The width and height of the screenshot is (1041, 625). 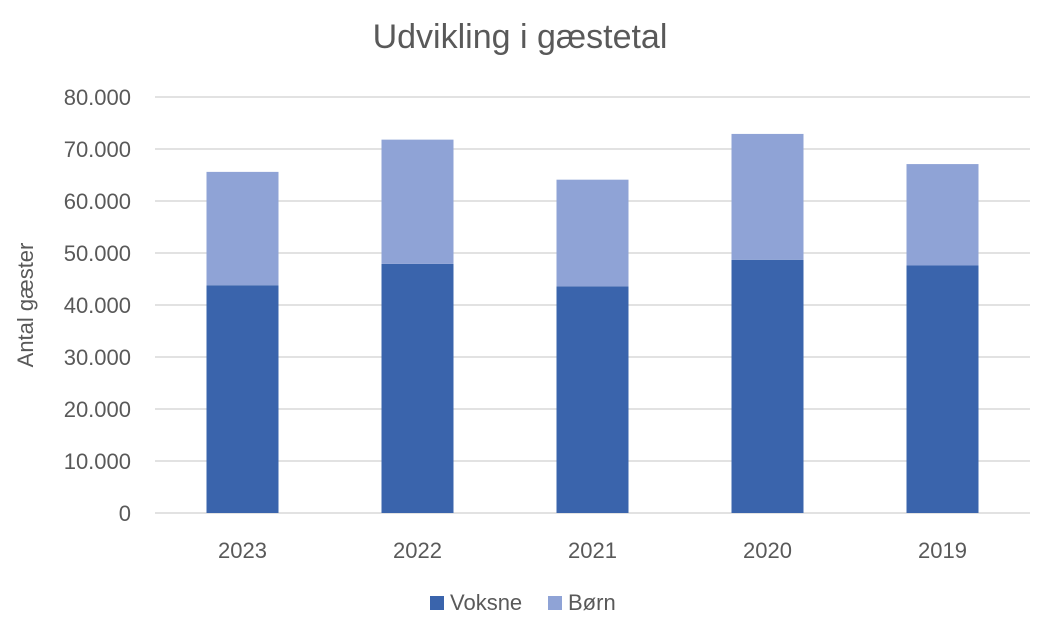 I want to click on y-tick-label: 30.000, so click(x=97, y=357).